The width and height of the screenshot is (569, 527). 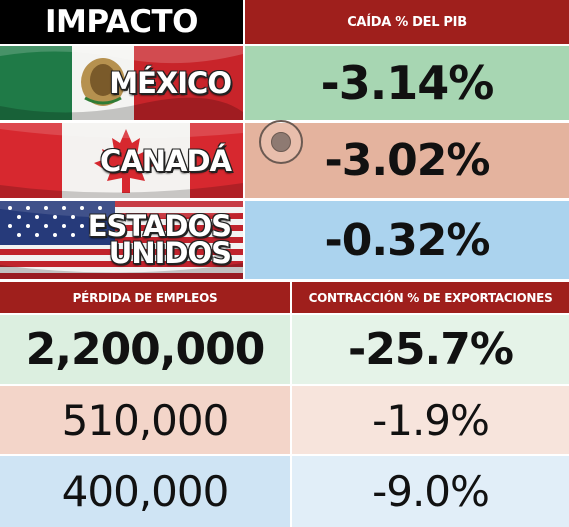 What do you see at coordinates (145, 297) in the screenshot?
I see `job-loss-header: PÉRDIDA DE EMPLEOS` at bounding box center [145, 297].